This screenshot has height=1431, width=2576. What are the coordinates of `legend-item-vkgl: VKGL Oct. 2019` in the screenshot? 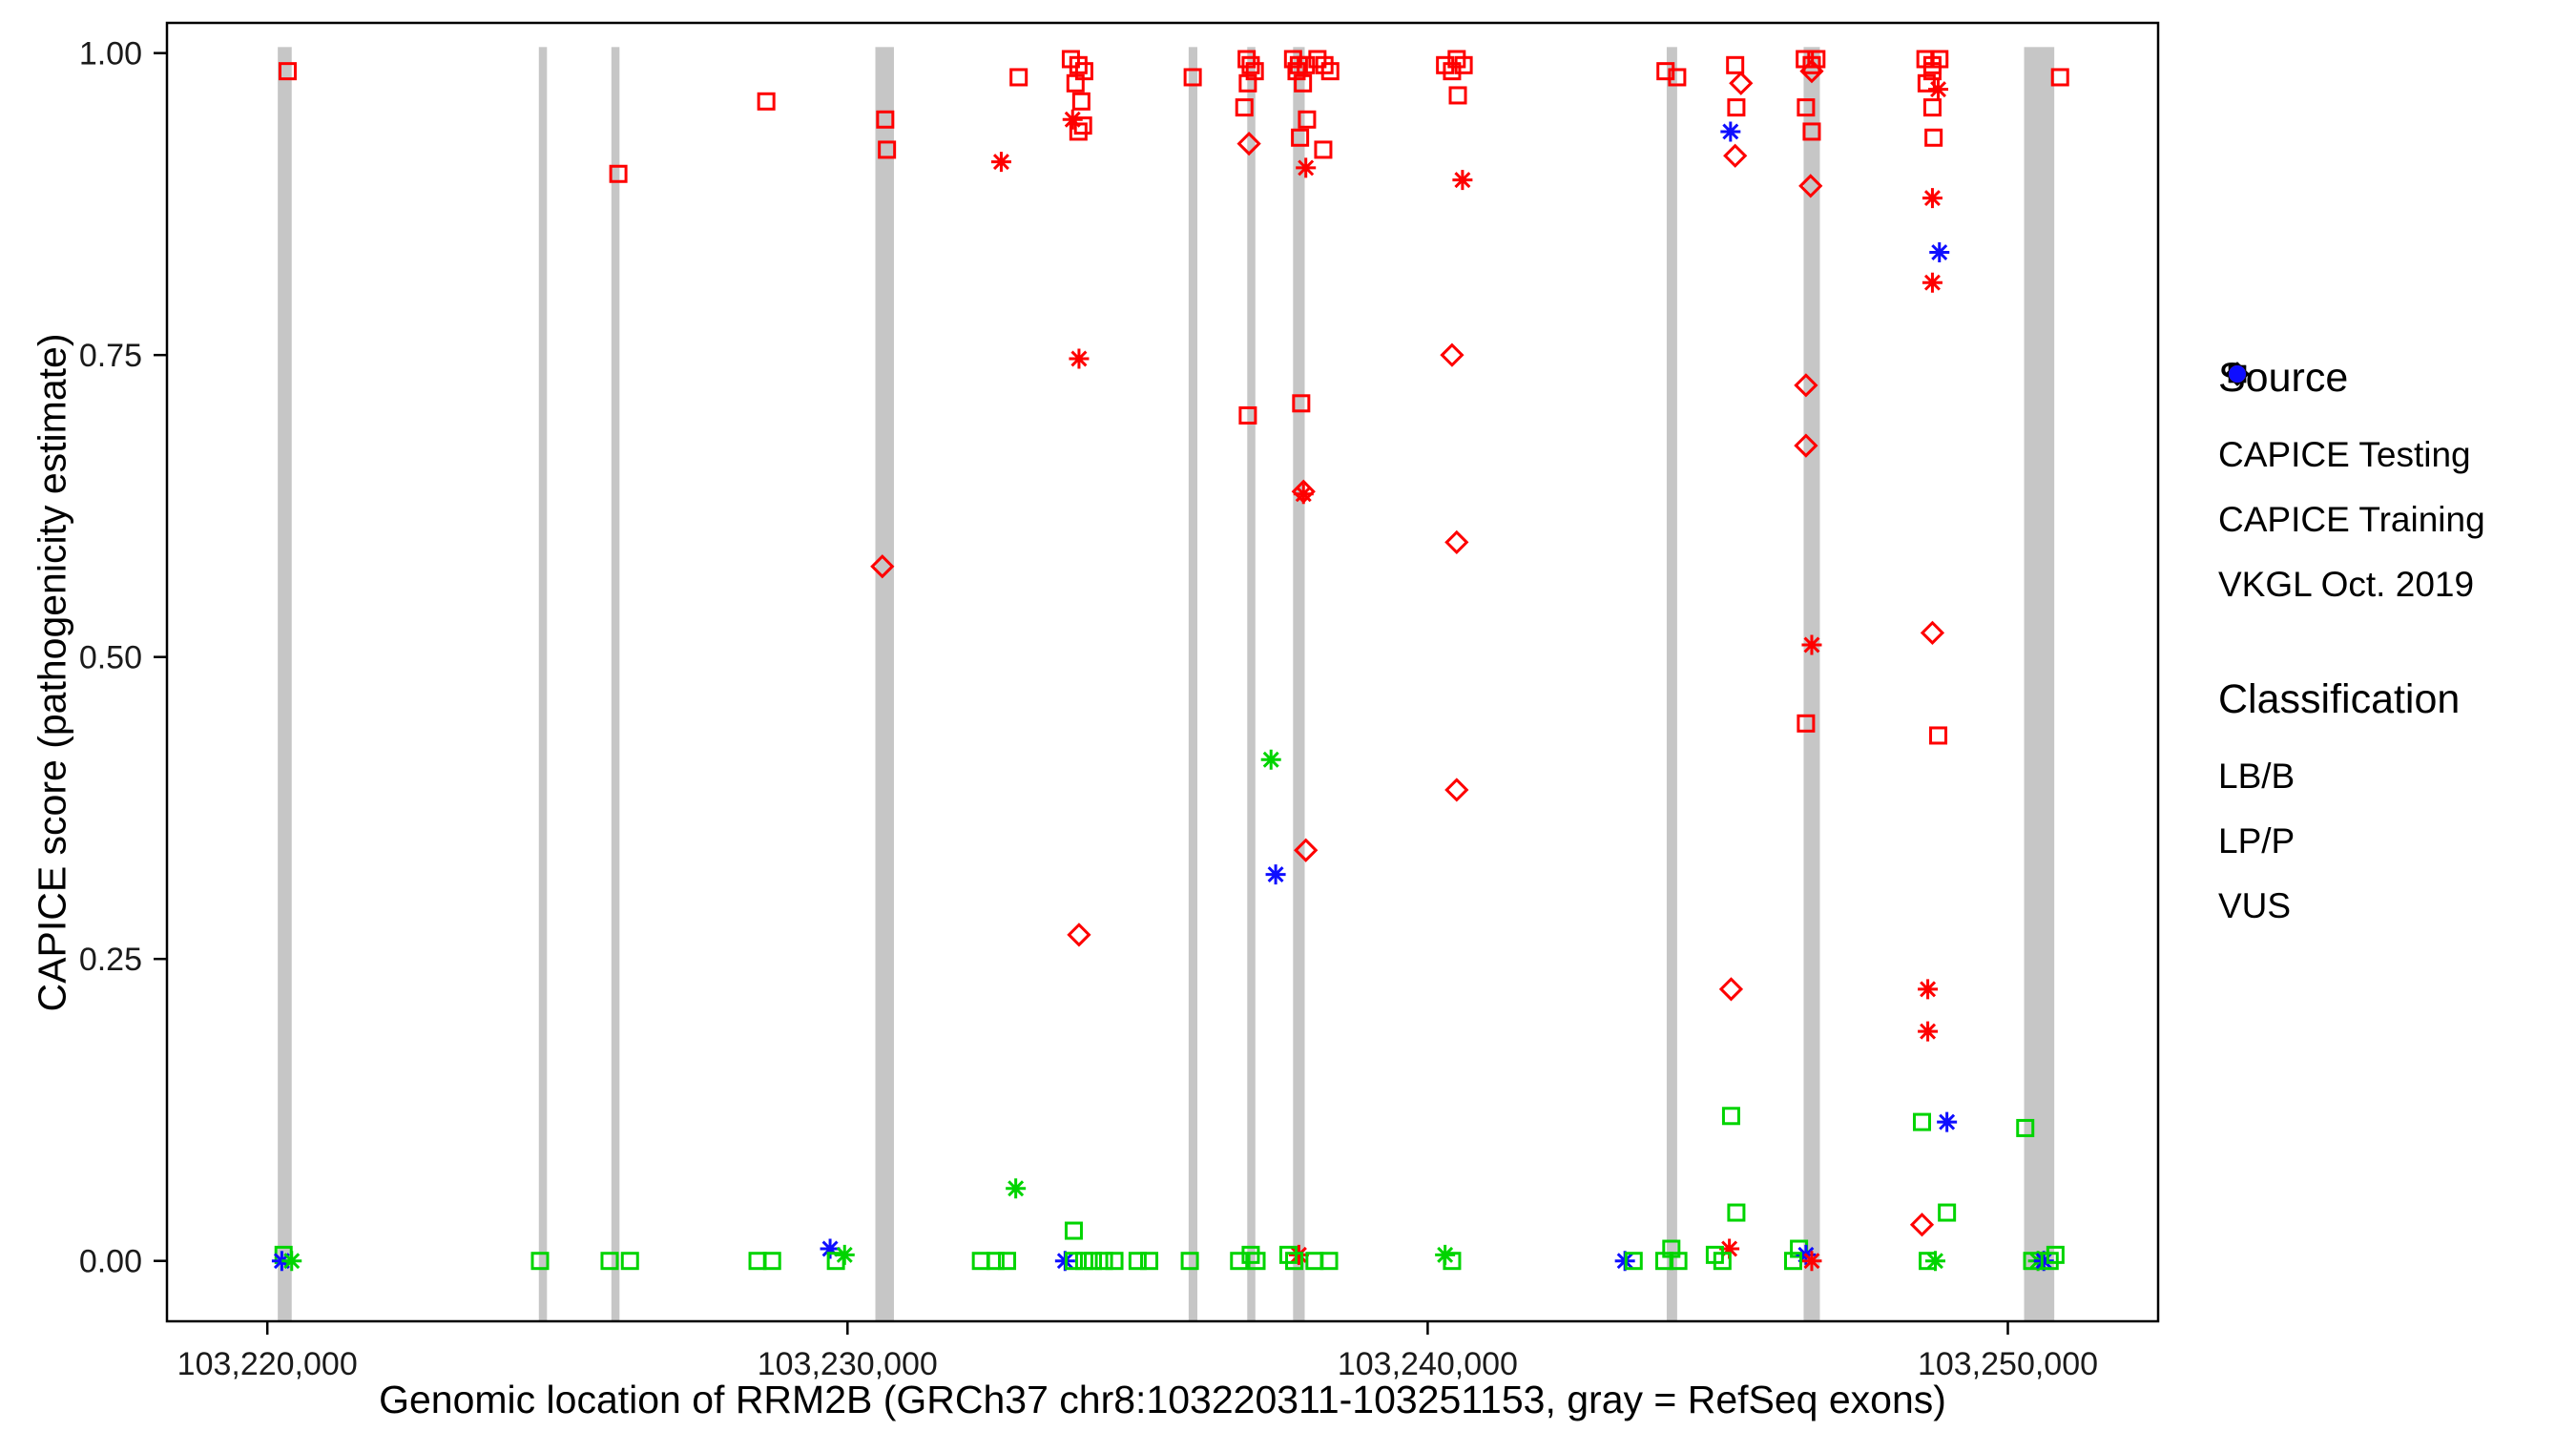 It's located at (2351, 490).